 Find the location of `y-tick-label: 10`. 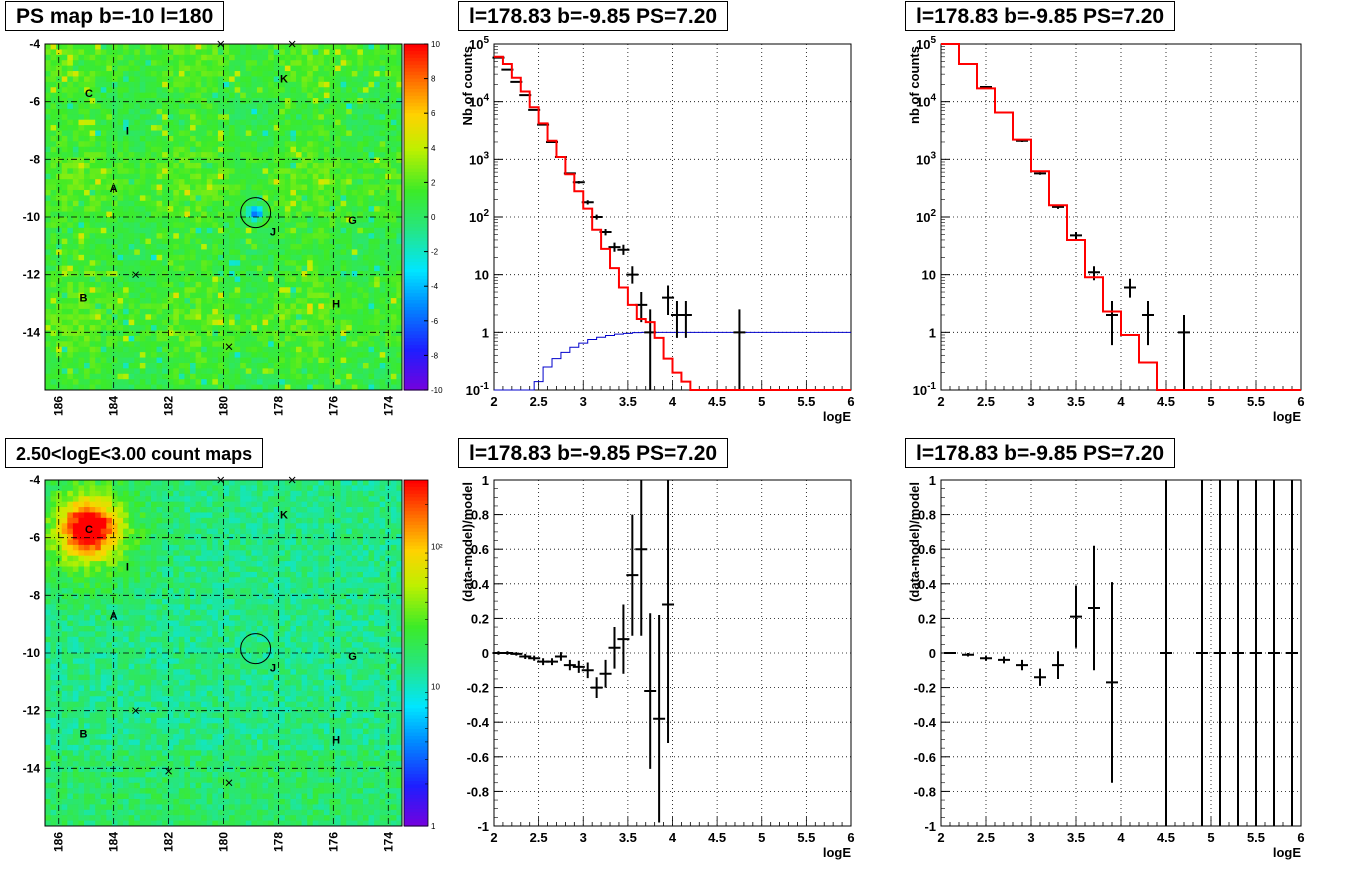

y-tick-label: 10 is located at coordinates (482, 275).